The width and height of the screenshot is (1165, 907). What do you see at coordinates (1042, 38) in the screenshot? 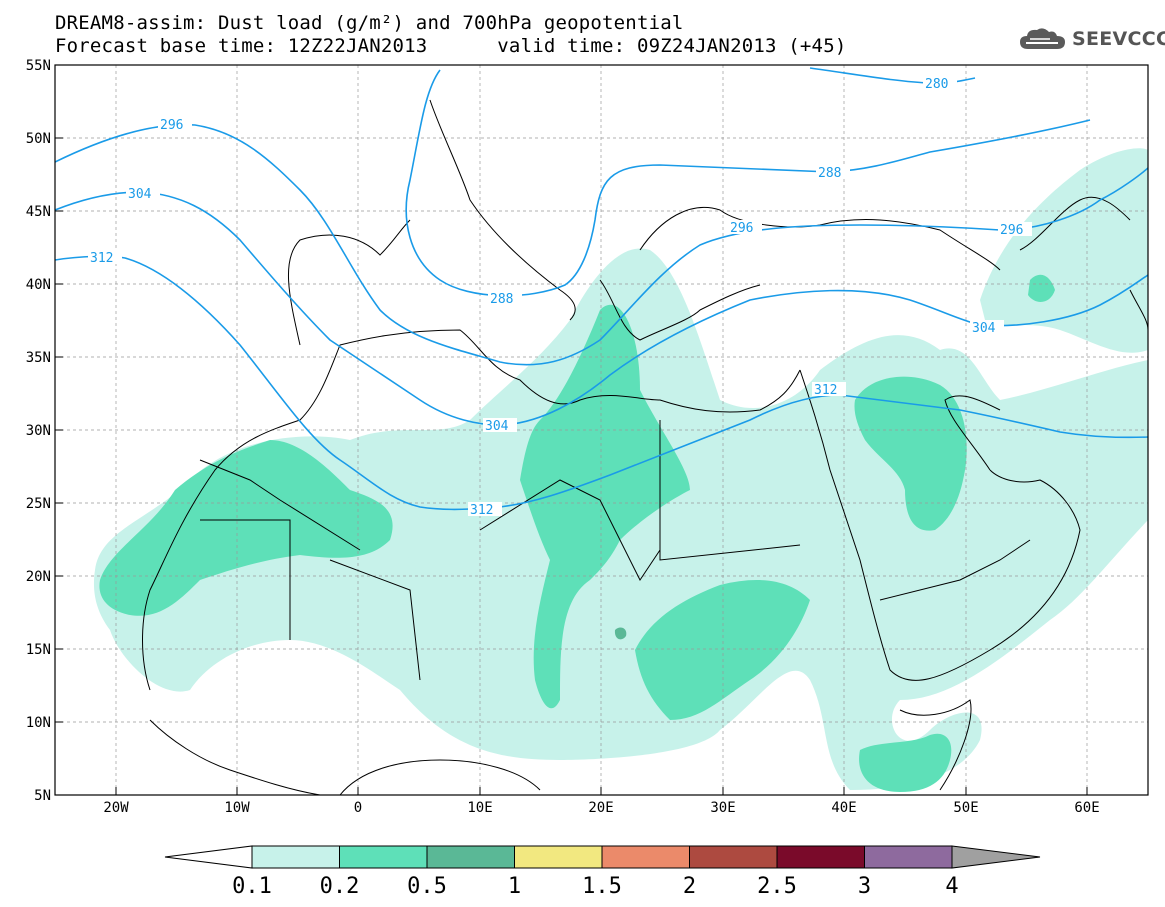
I see `cloud-icon` at bounding box center [1042, 38].